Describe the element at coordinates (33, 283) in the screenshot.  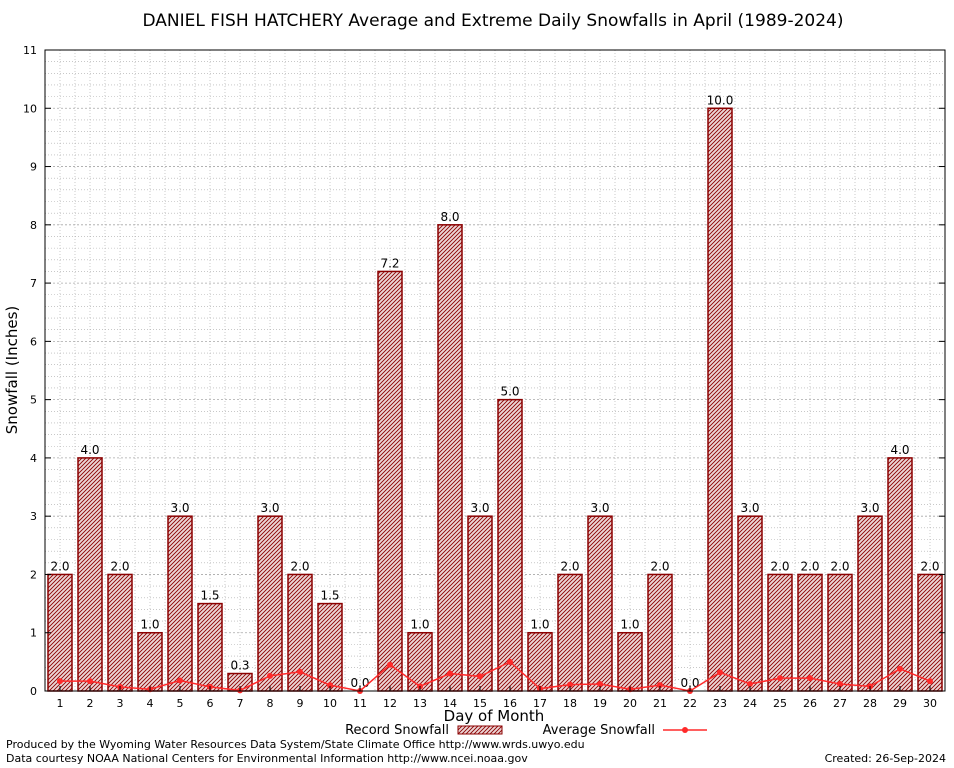
I see `y-tick-label: 7` at that location.